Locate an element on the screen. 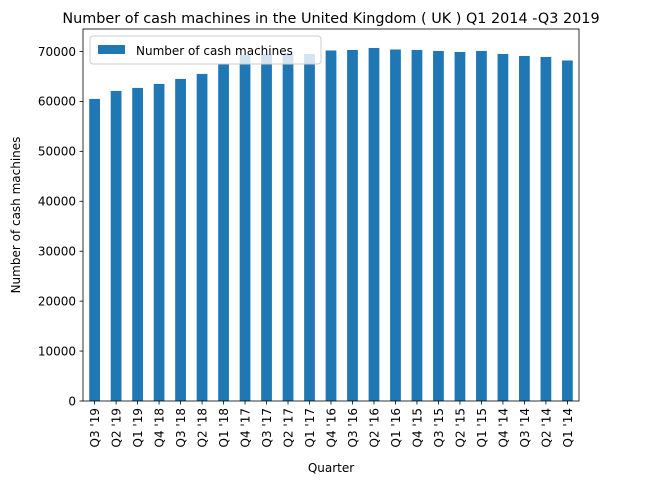  y-tick-label: 60000 is located at coordinates (57, 102).